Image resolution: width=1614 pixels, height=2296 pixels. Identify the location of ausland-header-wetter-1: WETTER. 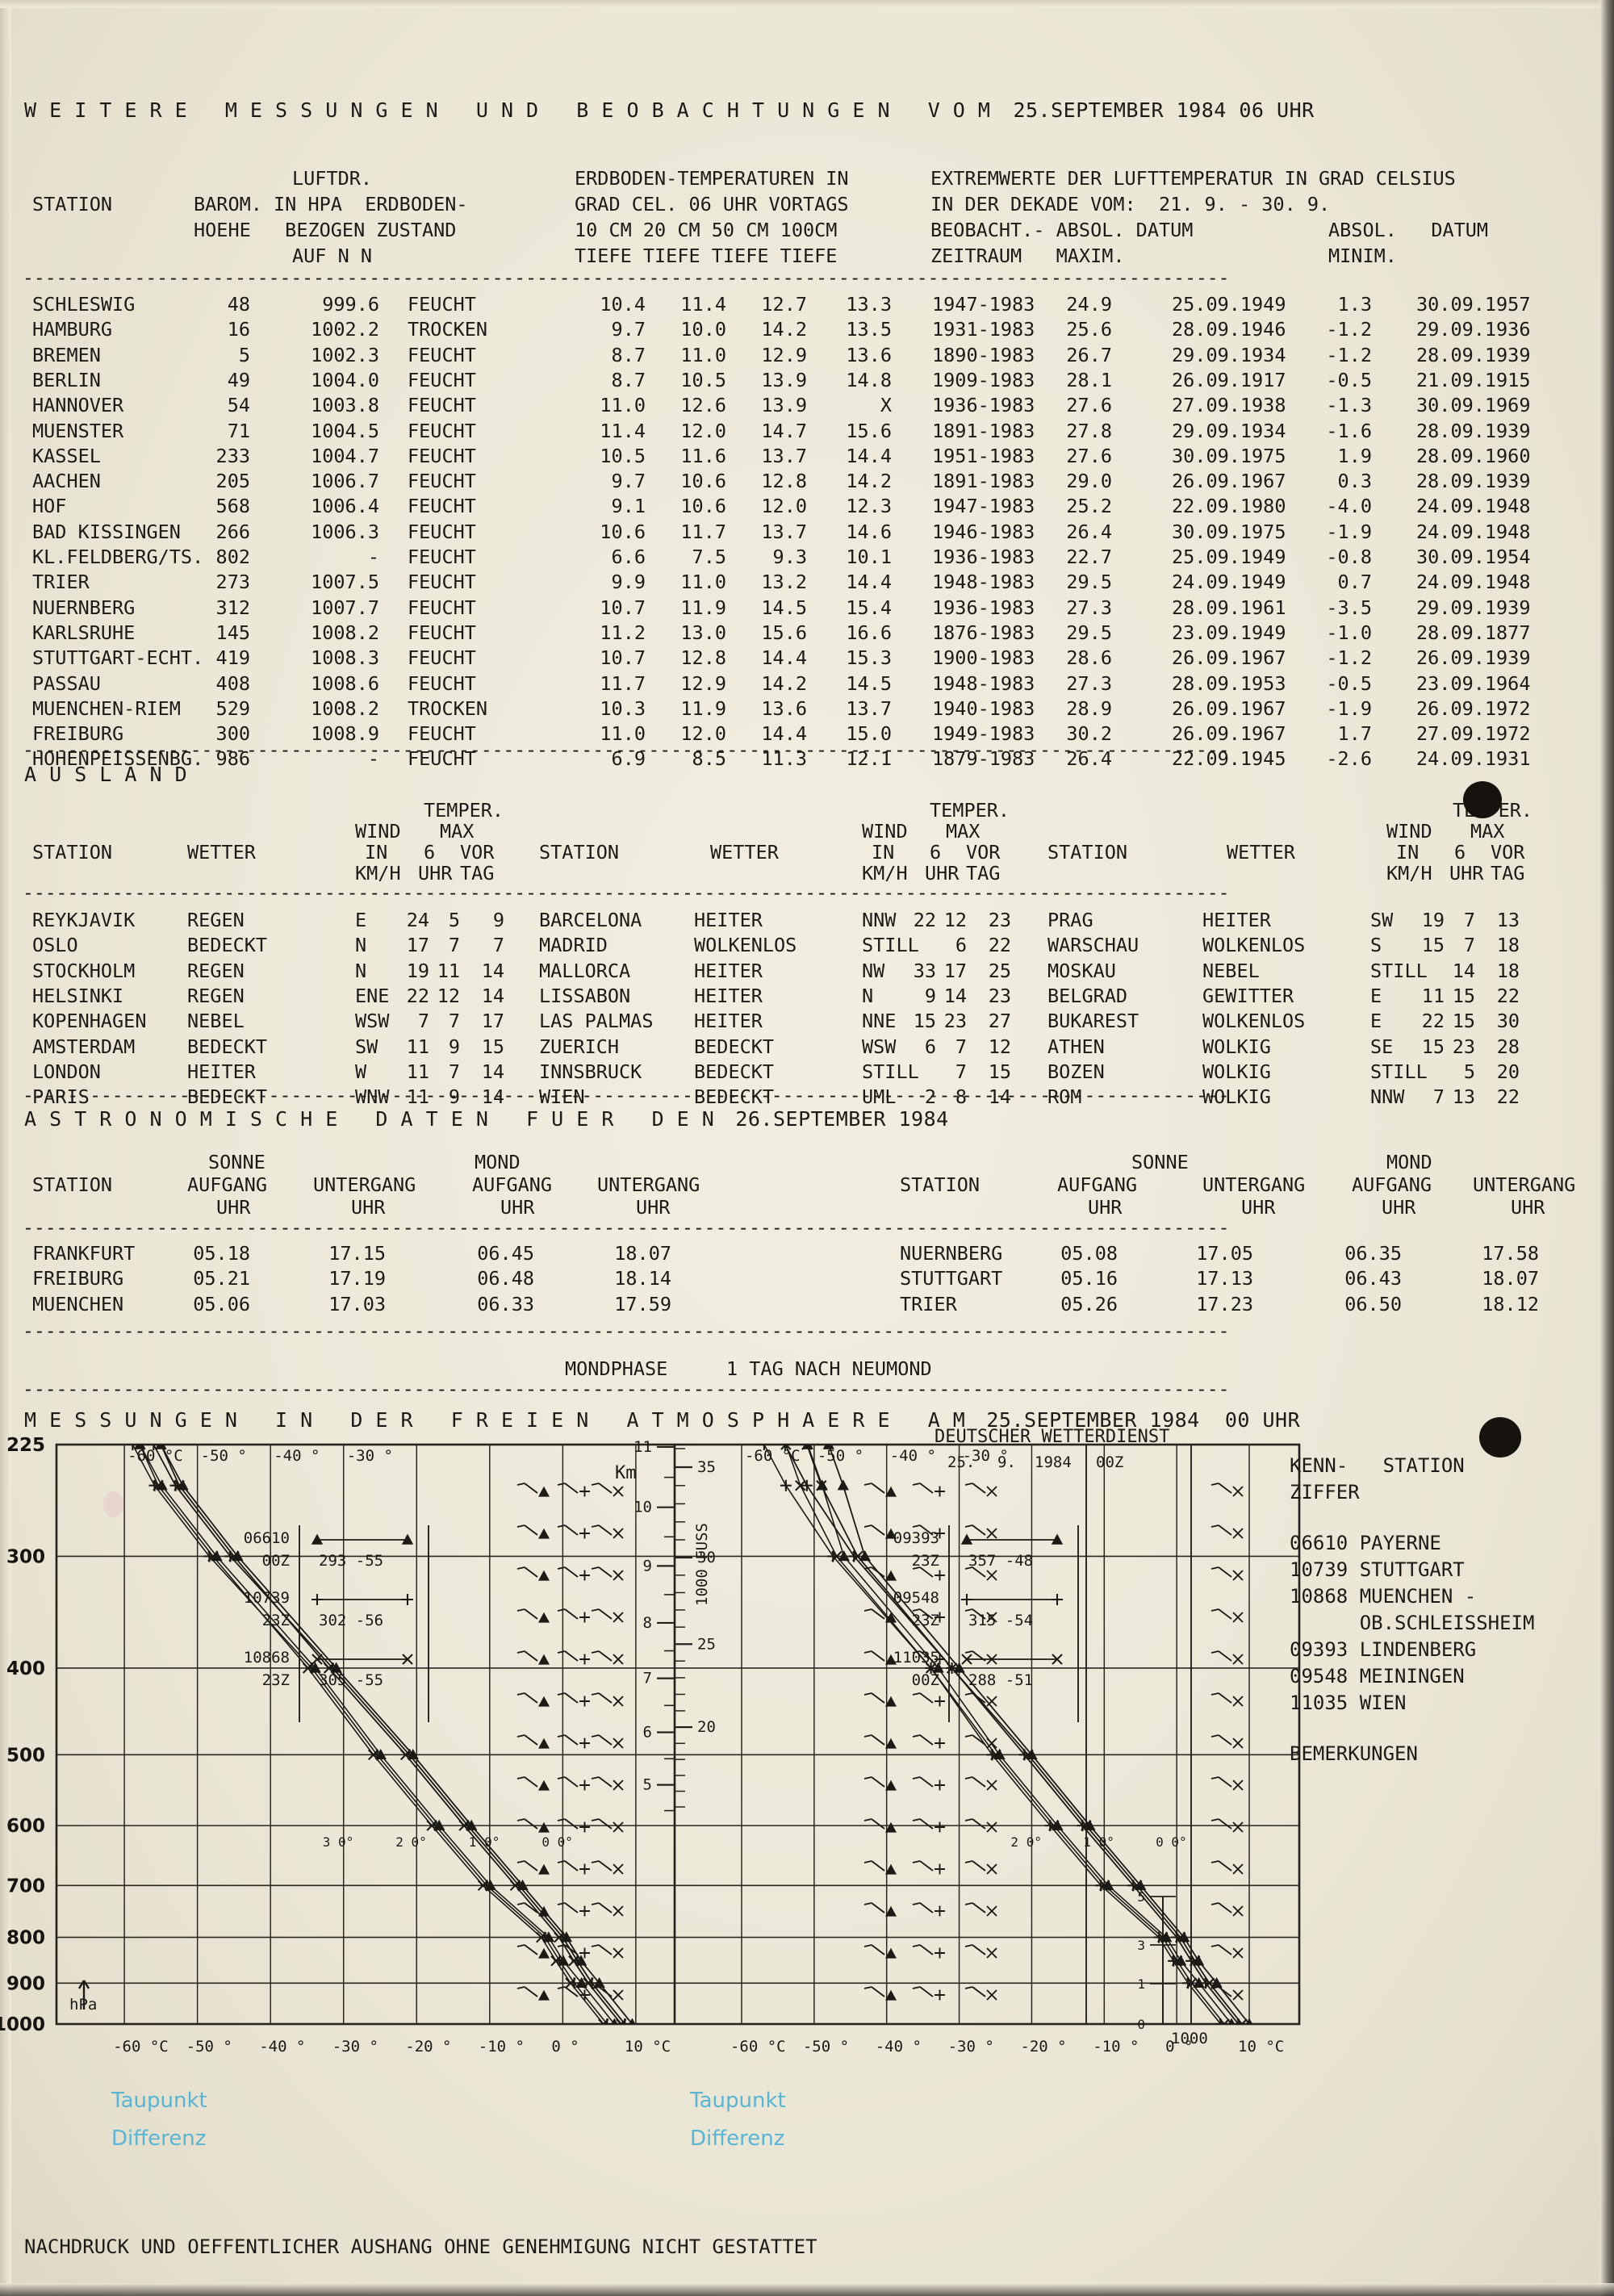
(221, 852).